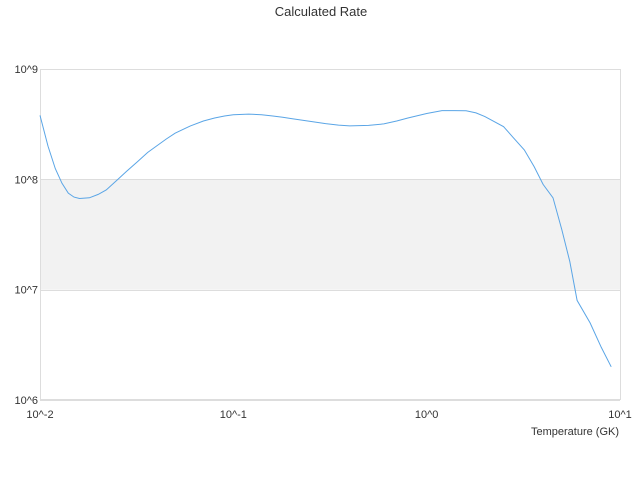 Image resolution: width=640 pixels, height=480 pixels. Describe the element at coordinates (321, 11) in the screenshot. I see `chart-title: Calculated Rate` at that location.